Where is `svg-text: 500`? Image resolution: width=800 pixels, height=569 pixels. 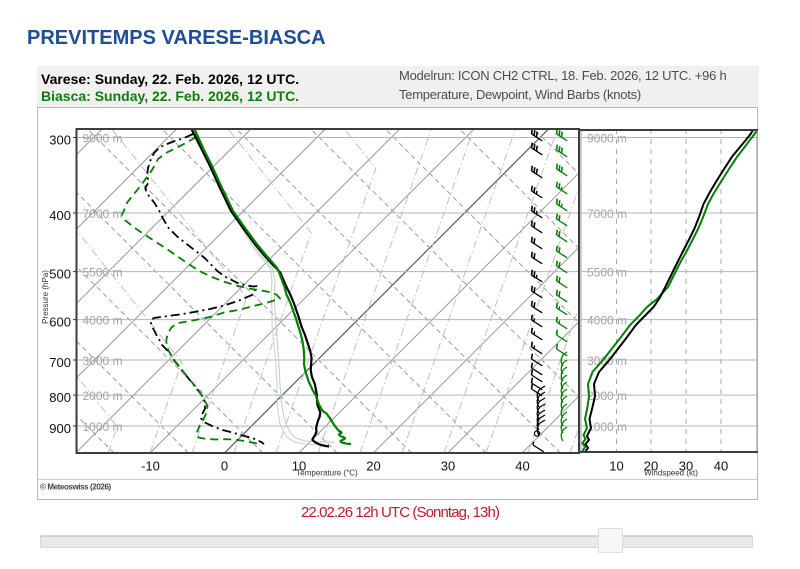
svg-text: 500 is located at coordinates (60, 274).